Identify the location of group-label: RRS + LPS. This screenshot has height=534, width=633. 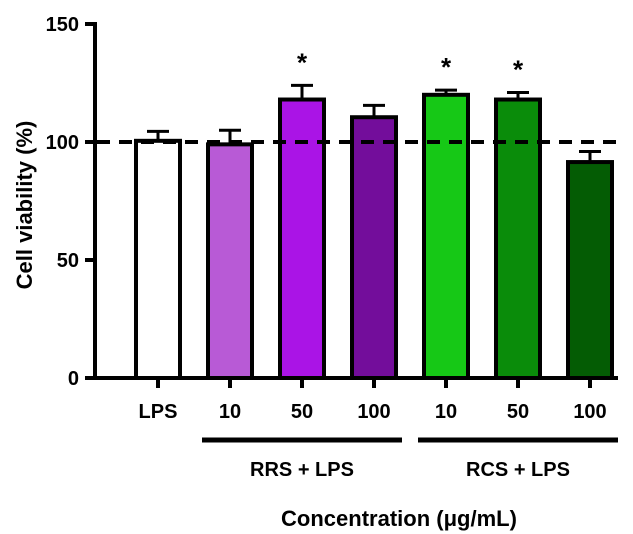
(302, 470).